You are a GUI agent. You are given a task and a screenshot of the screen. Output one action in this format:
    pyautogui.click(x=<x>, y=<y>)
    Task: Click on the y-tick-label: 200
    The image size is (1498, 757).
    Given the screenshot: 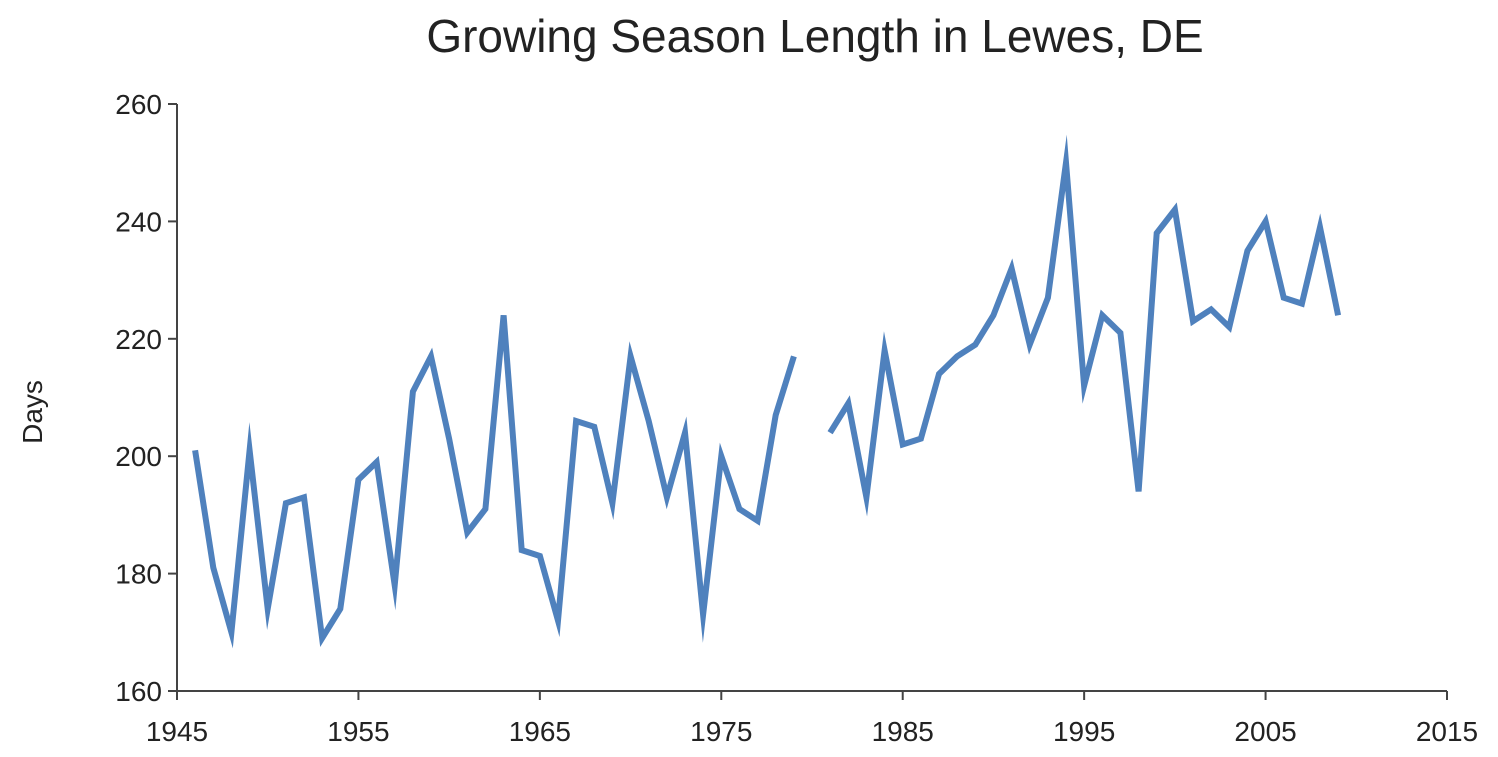 What is the action you would take?
    pyautogui.click(x=138, y=456)
    